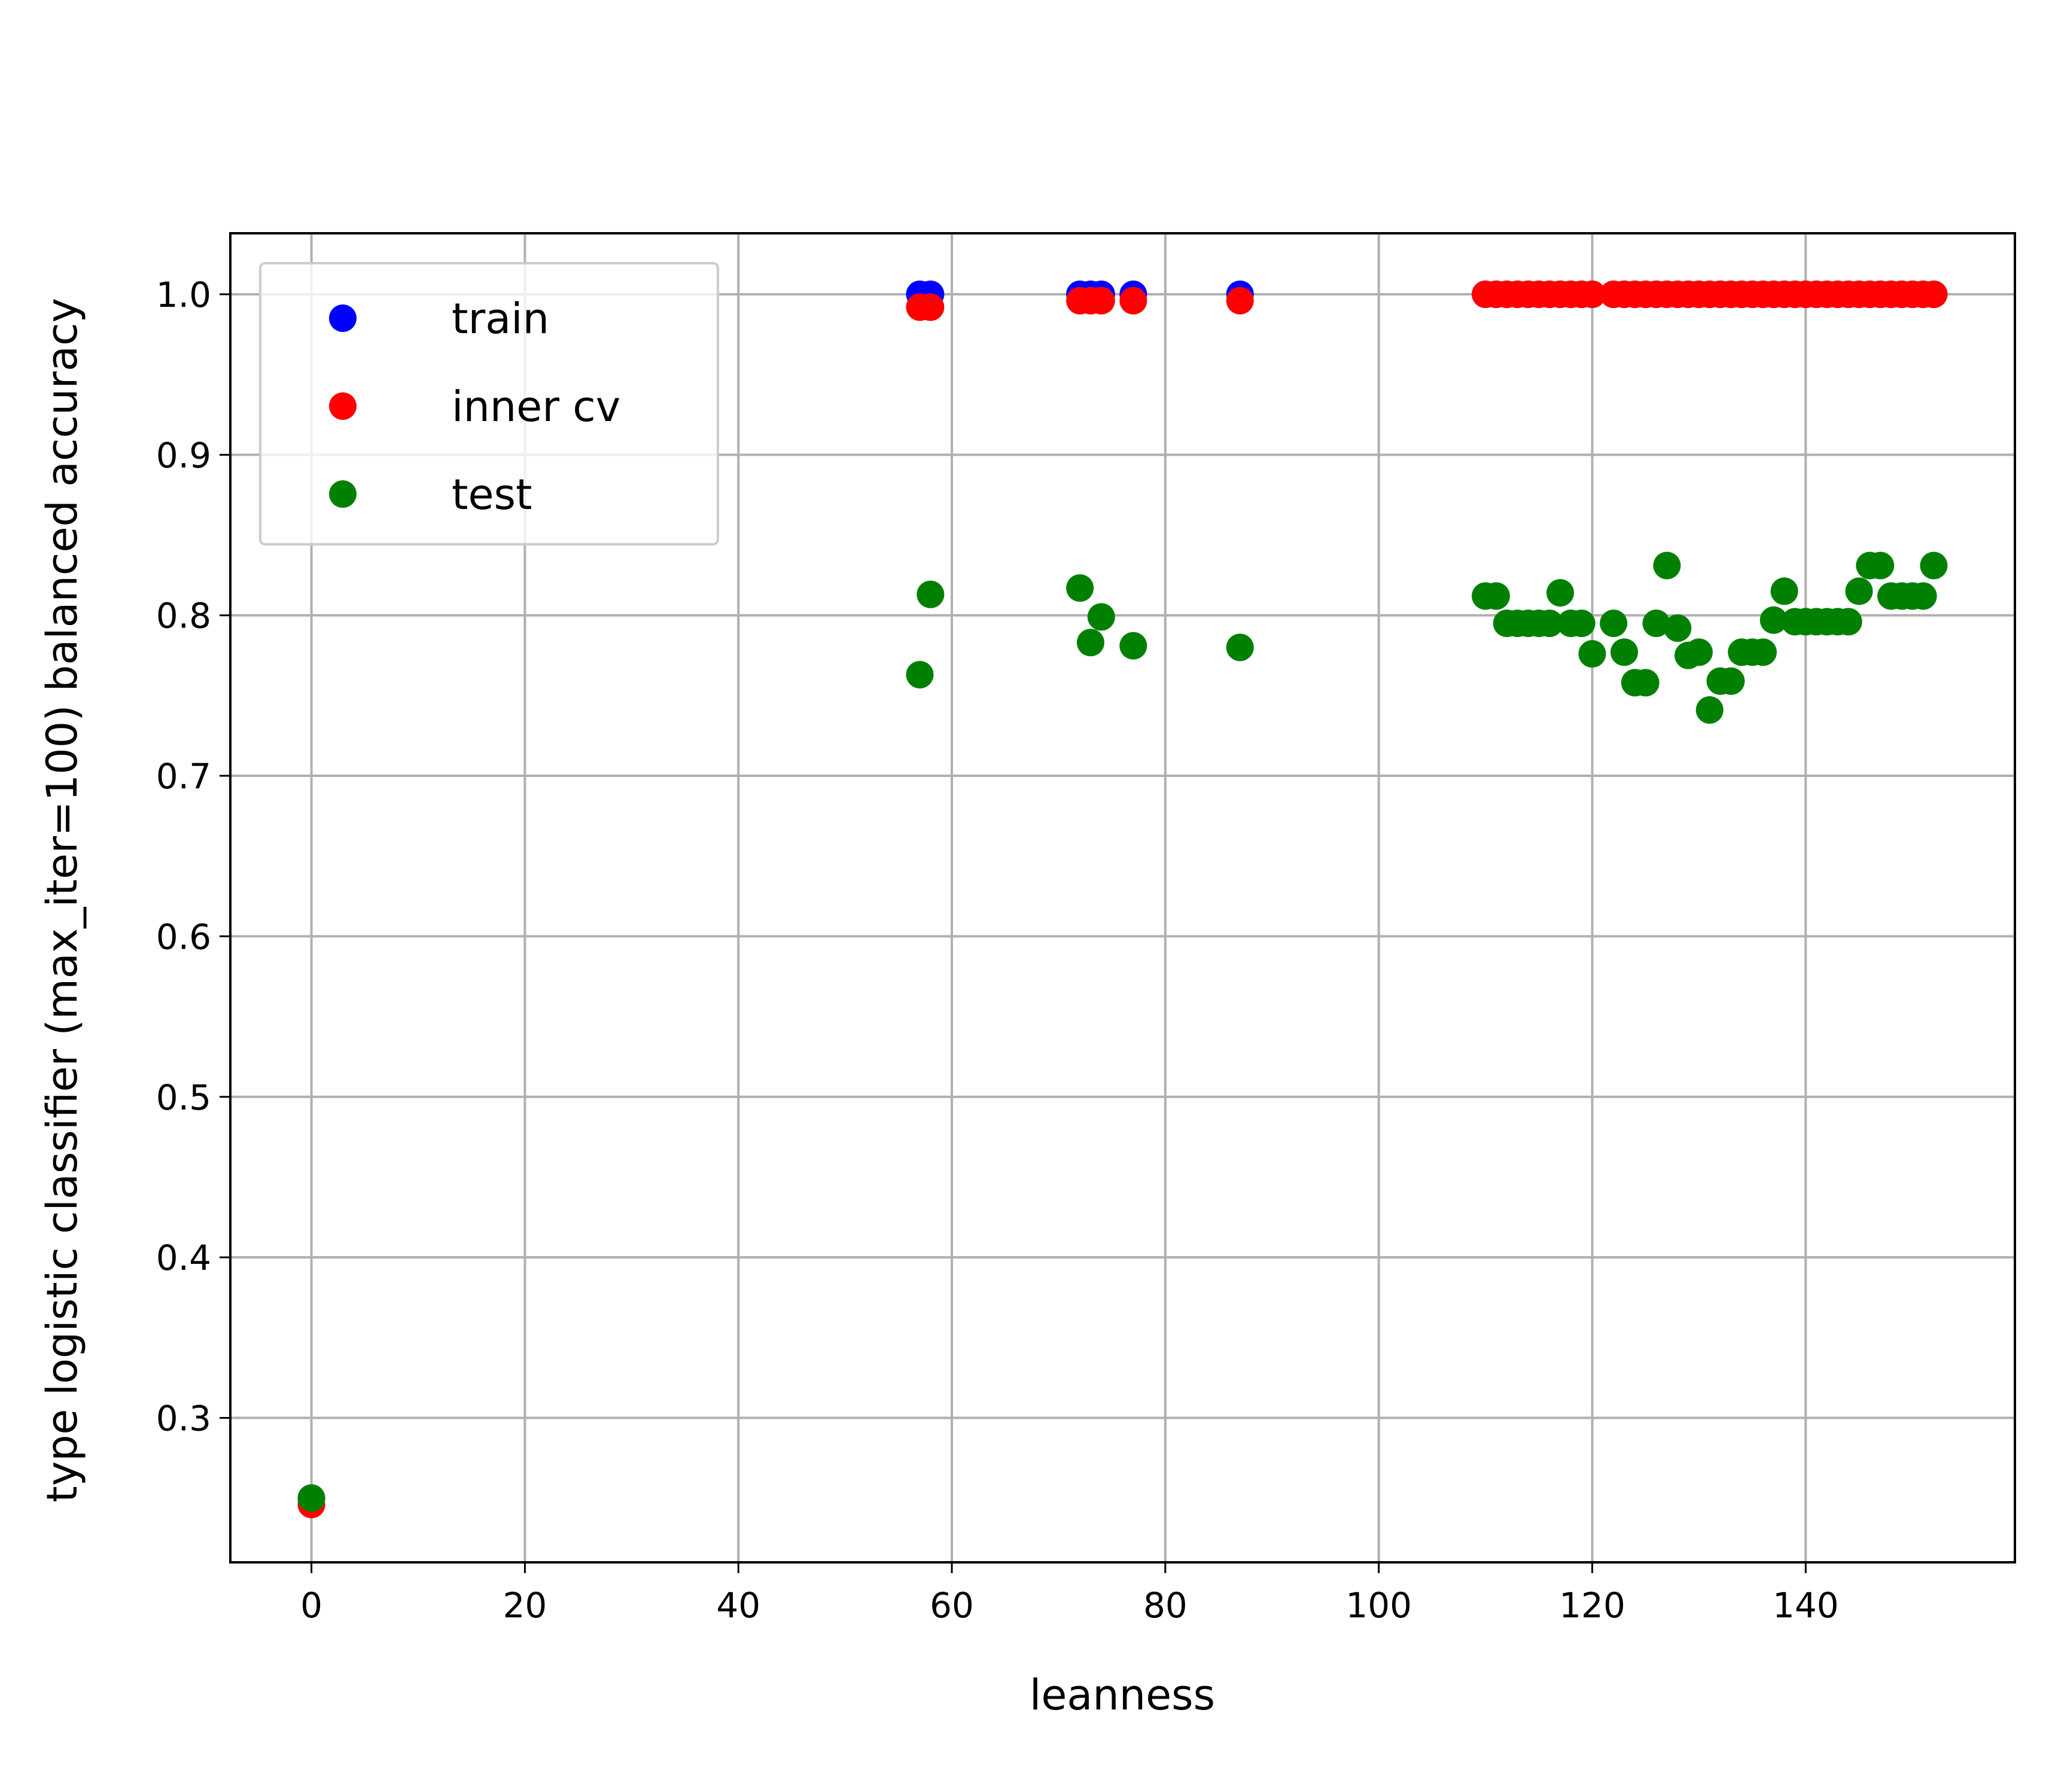 This screenshot has height=1792, width=2046. I want to click on x-tick-label: 120, so click(1592, 1605).